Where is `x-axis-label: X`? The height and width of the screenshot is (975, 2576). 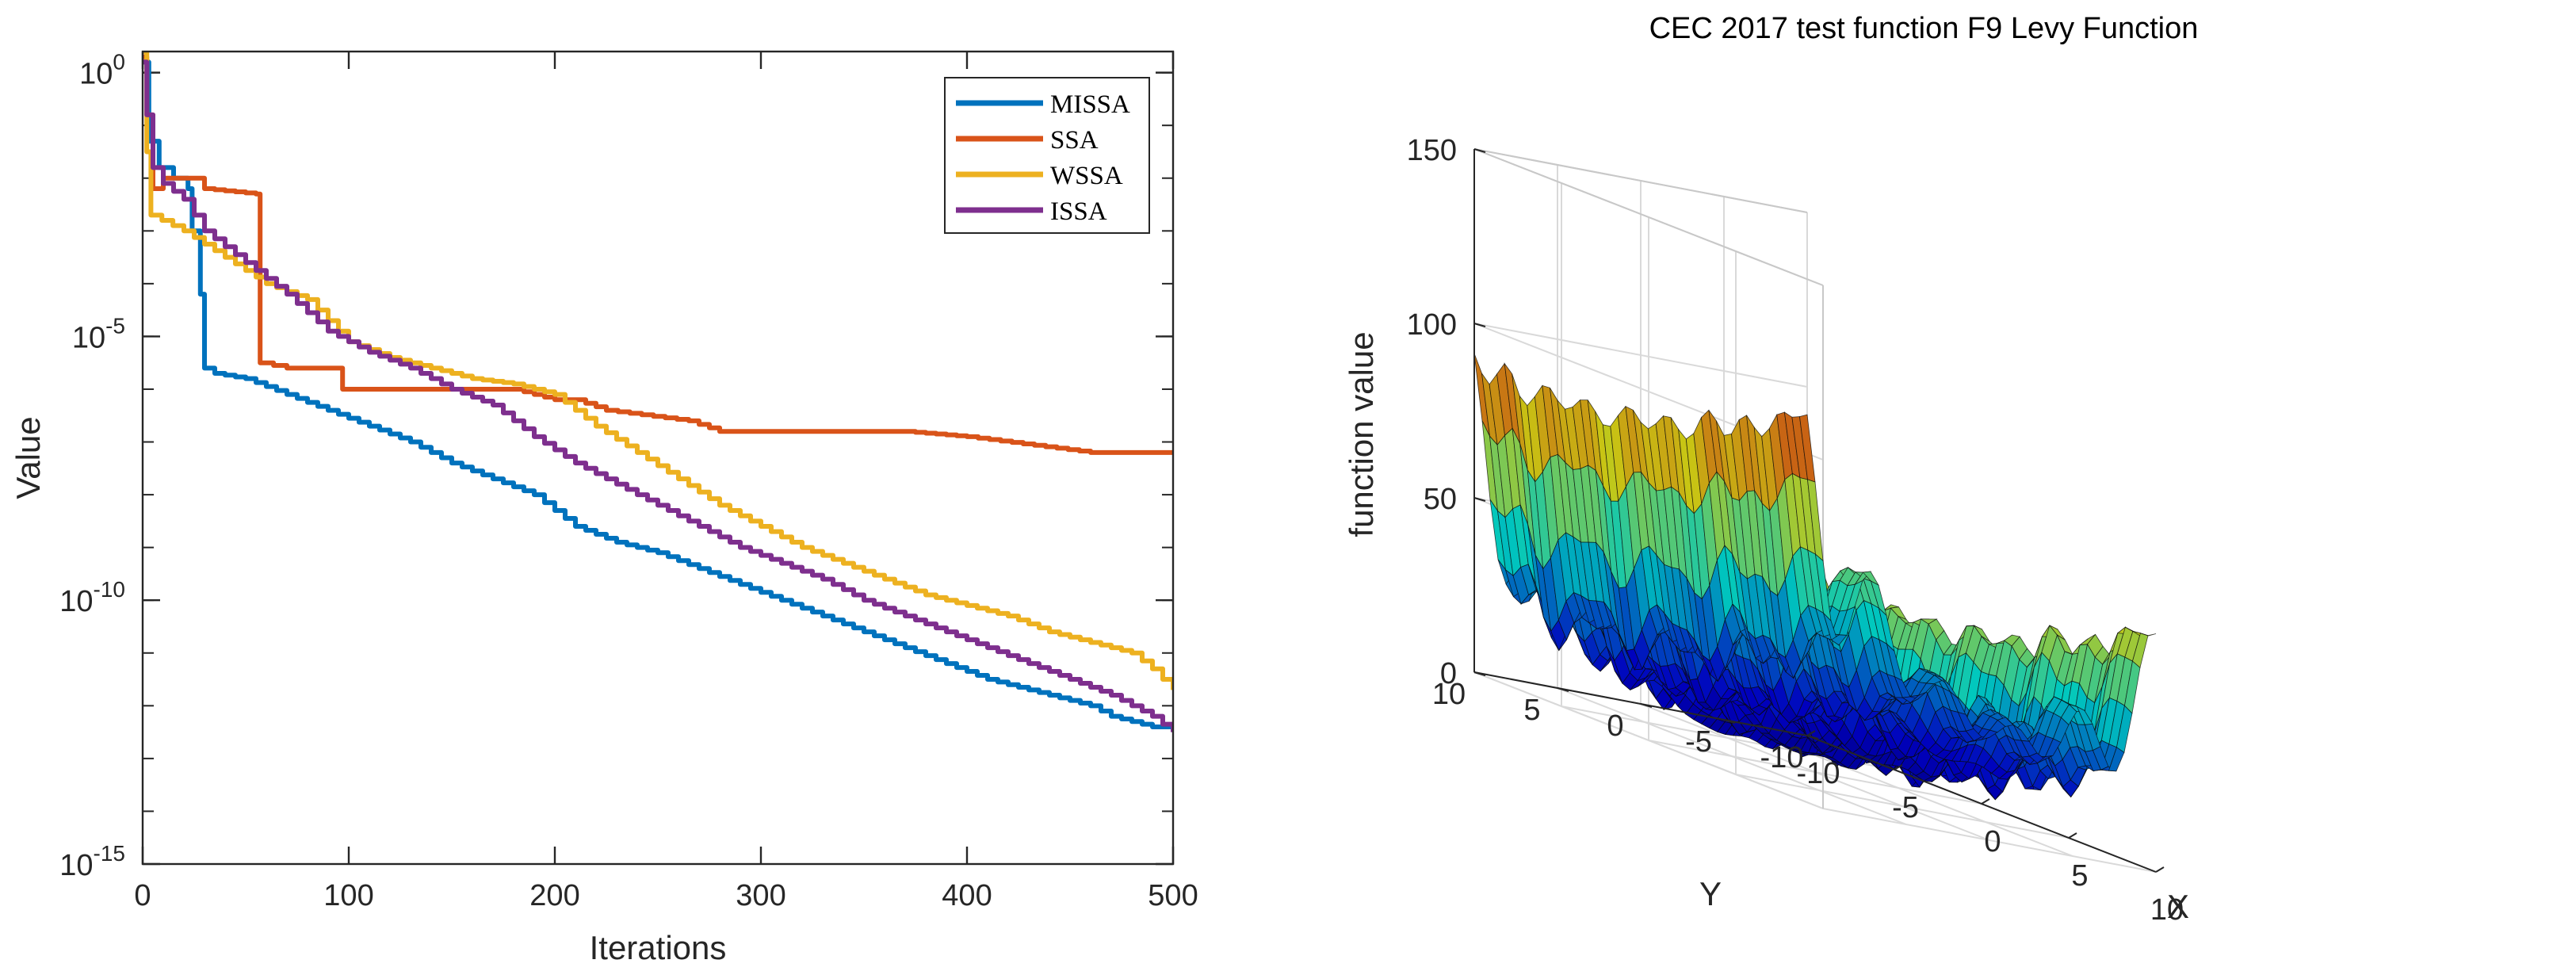
x-axis-label: X is located at coordinates (2178, 906).